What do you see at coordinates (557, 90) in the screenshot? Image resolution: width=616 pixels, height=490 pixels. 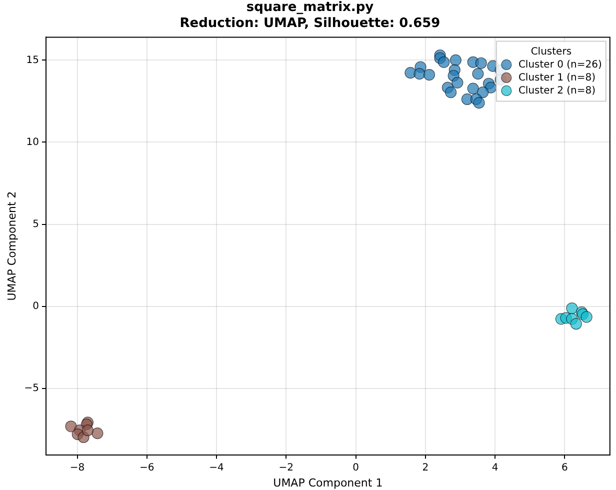 I see `legend-label: Cluster 2 (n=8)` at bounding box center [557, 90].